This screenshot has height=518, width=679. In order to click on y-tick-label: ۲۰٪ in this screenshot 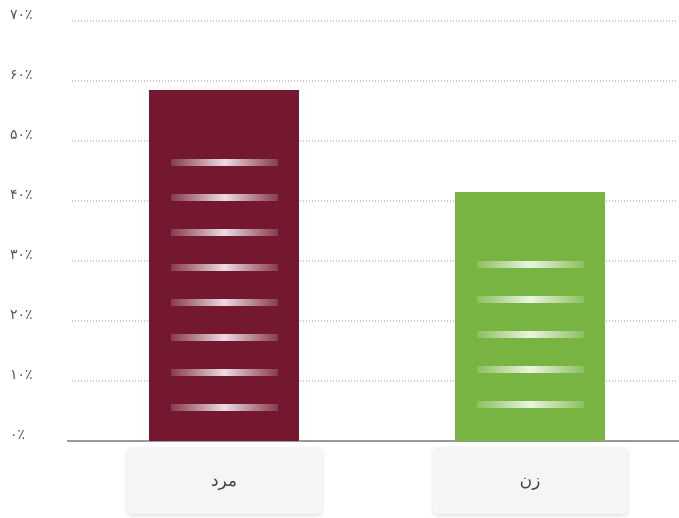, I will do `click(21, 315)`.